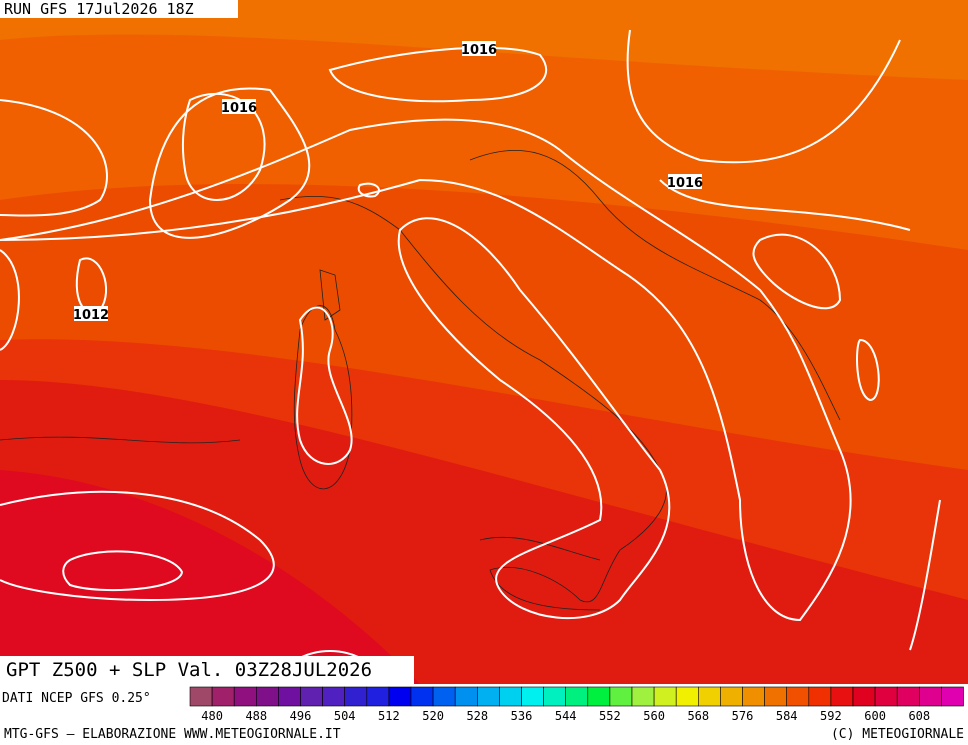 The width and height of the screenshot is (968, 745). What do you see at coordinates (566, 716) in the screenshot?
I see `colorbar-label: 544` at bounding box center [566, 716].